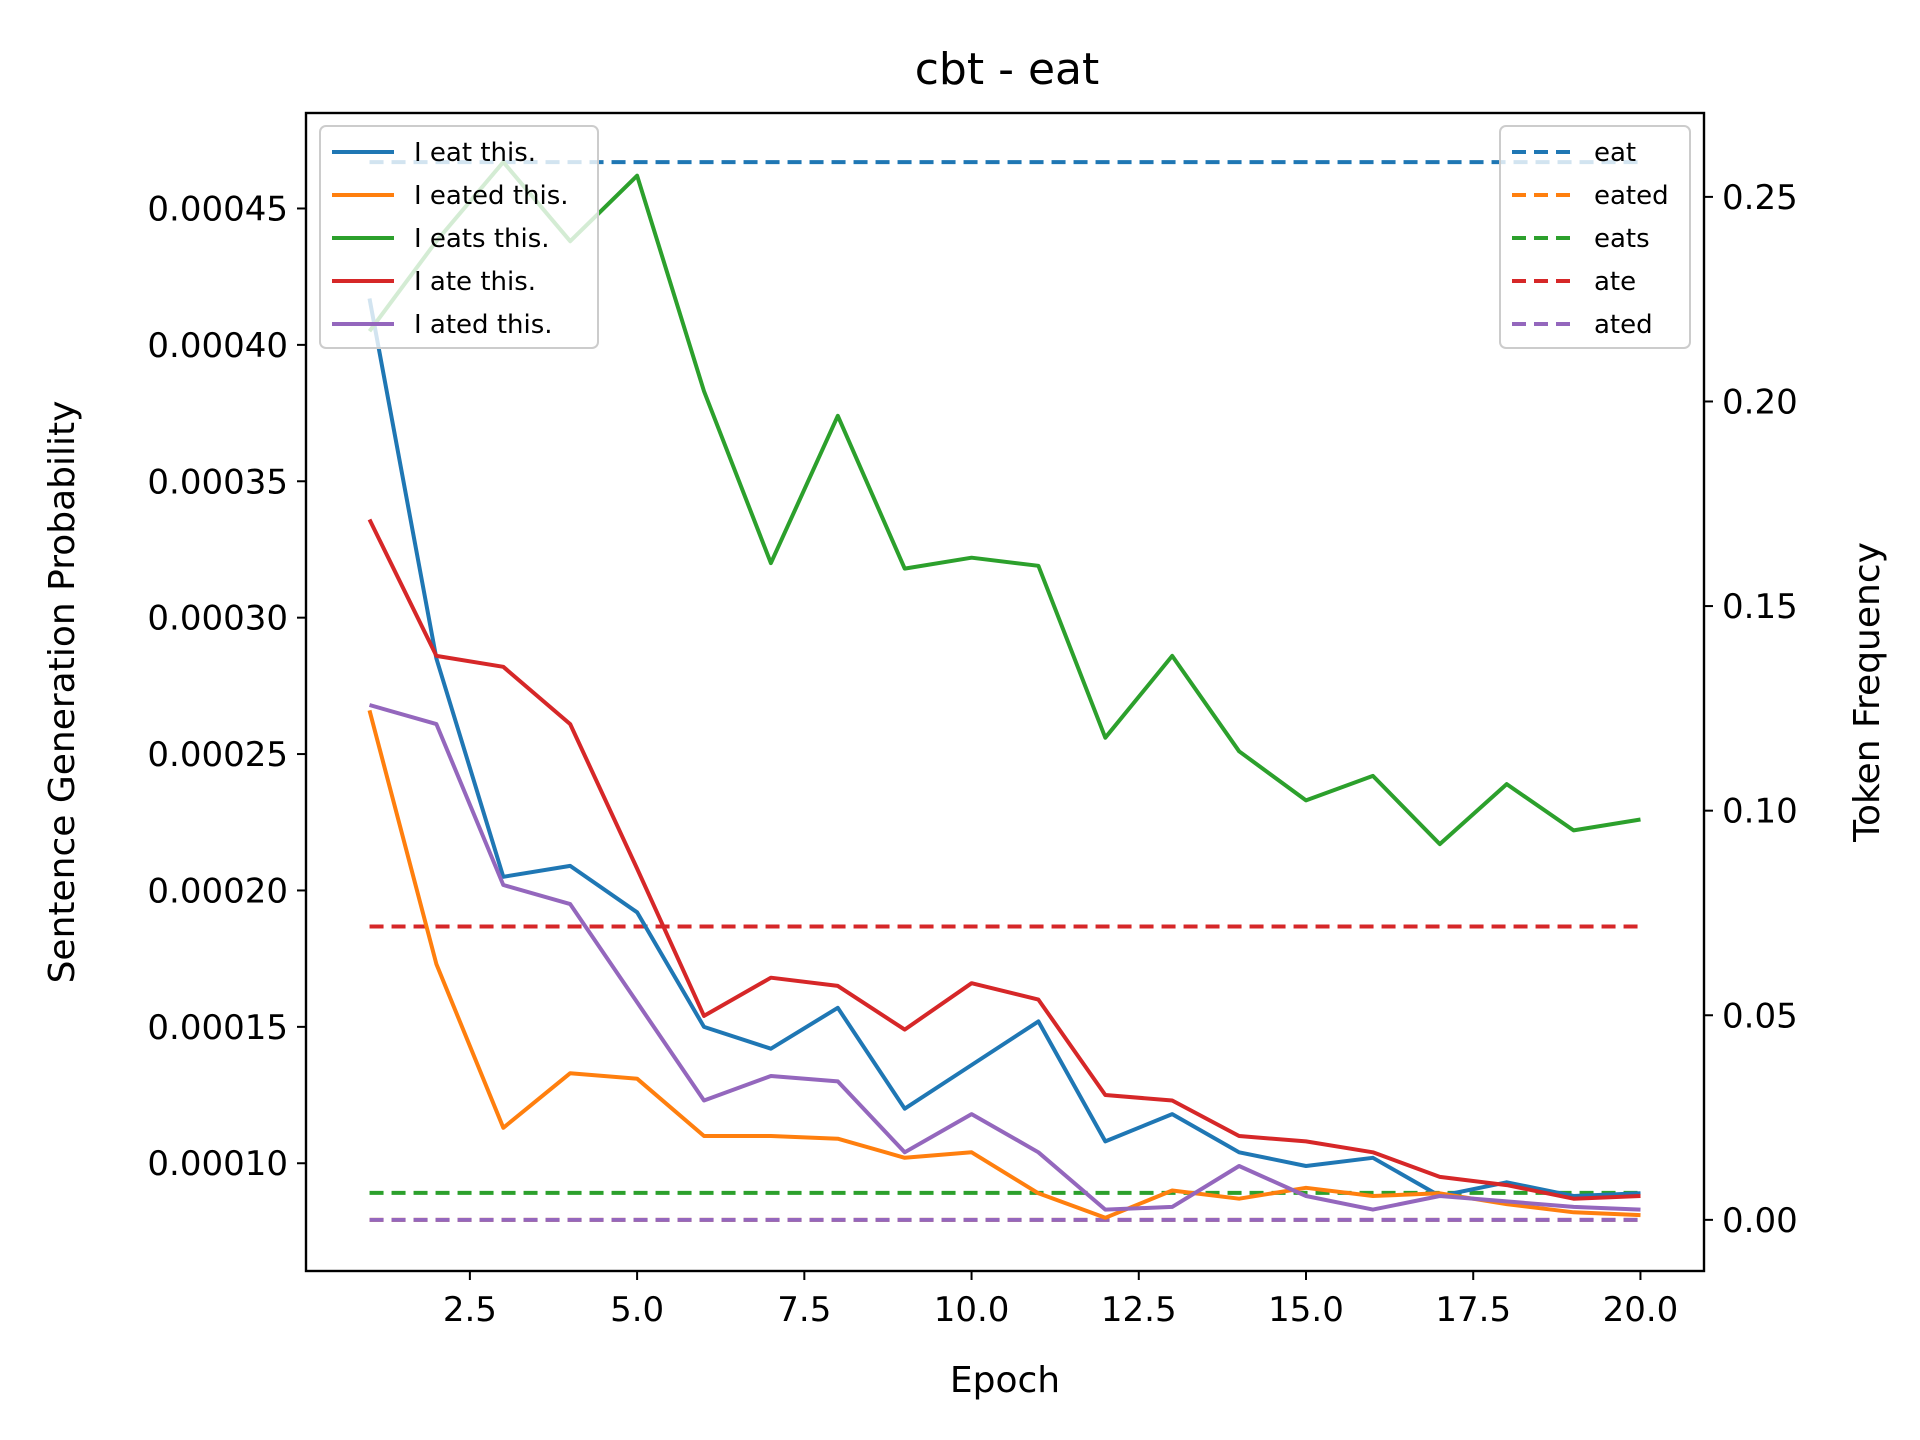  What do you see at coordinates (483, 325) in the screenshot?
I see `legend-label-i-ated-this: I ated this.` at bounding box center [483, 325].